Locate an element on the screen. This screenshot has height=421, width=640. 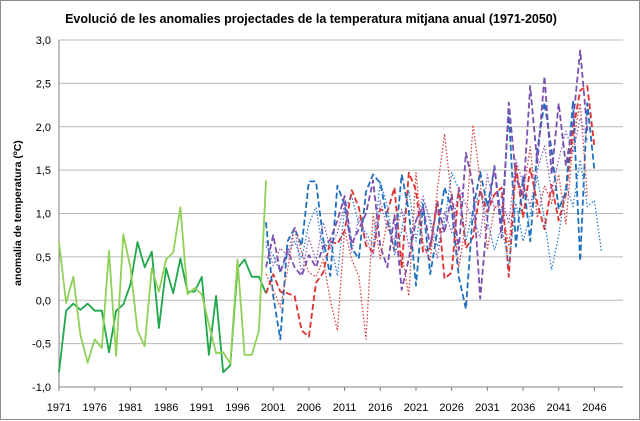
x-tick-label: 1981 is located at coordinates (130, 408).